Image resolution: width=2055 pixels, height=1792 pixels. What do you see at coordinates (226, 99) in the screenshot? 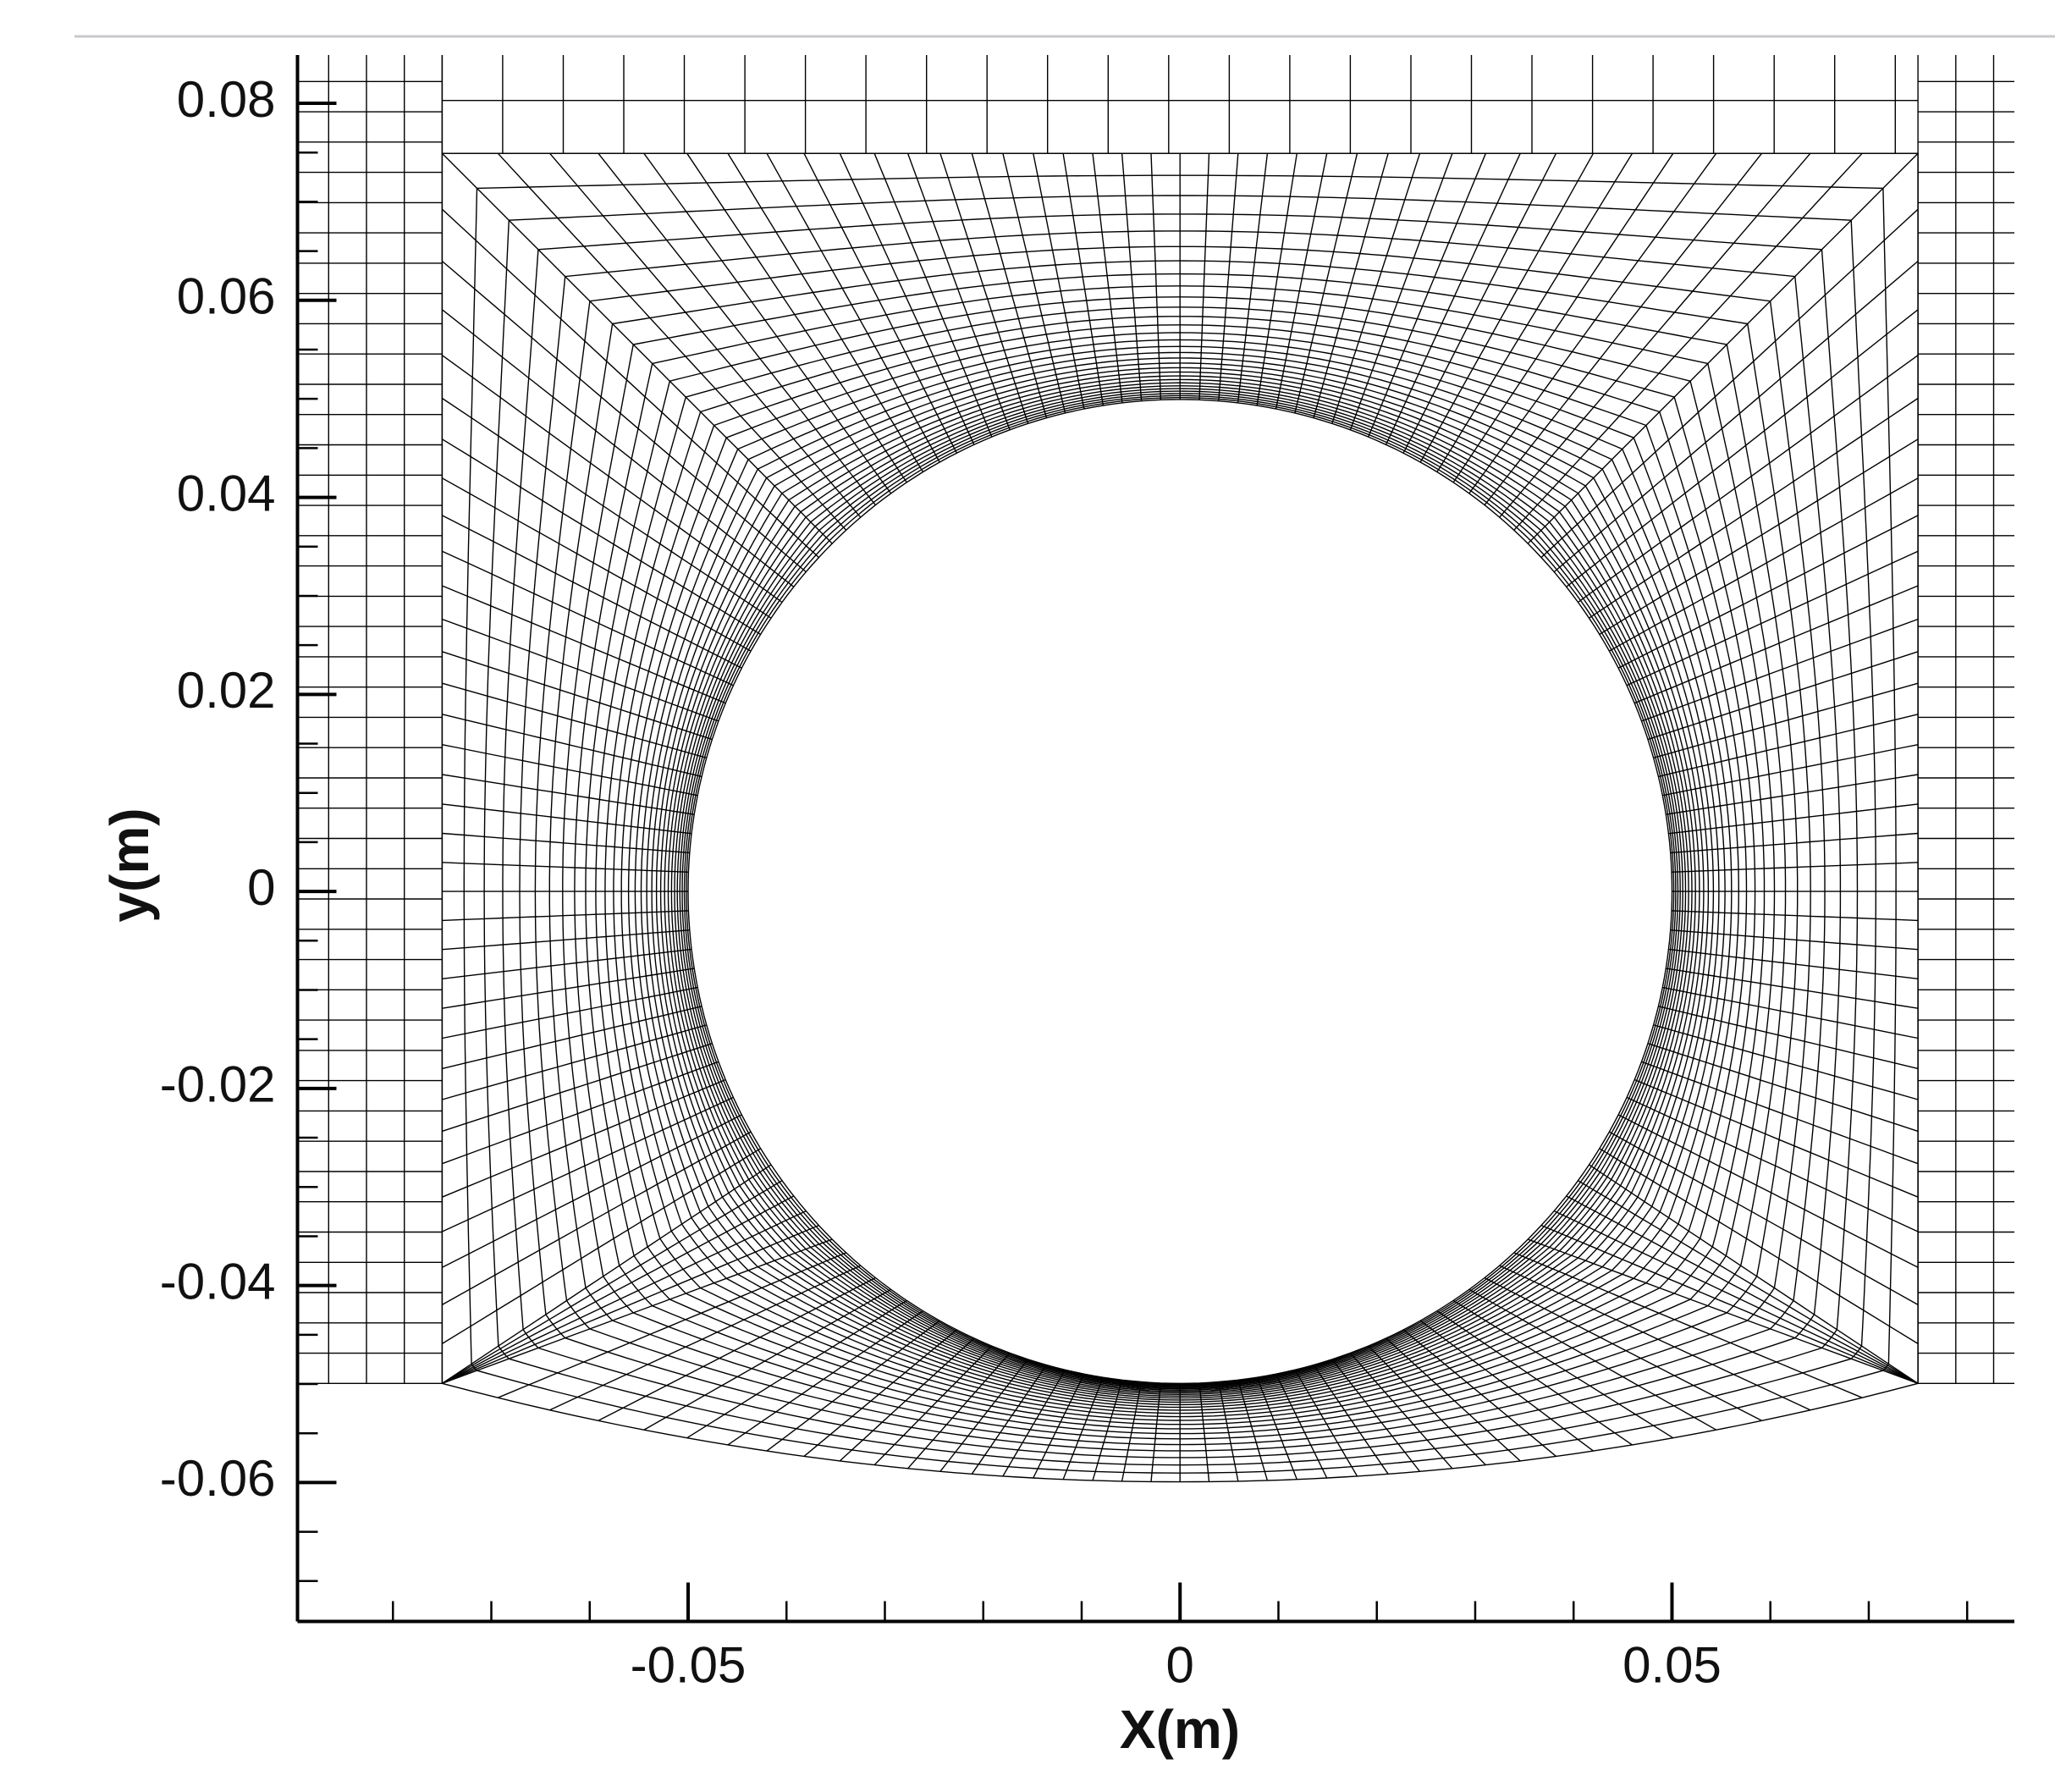
I see `y-tick-label: 0.08` at bounding box center [226, 99].